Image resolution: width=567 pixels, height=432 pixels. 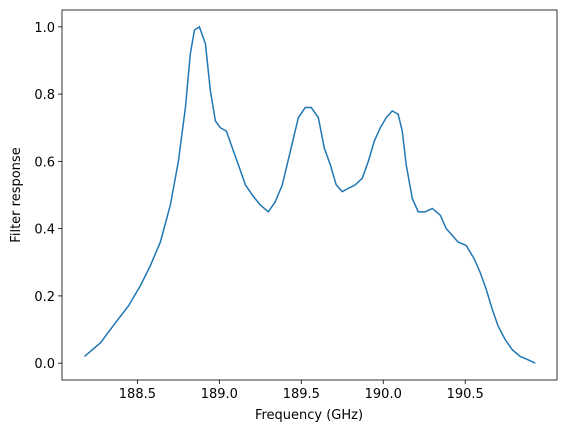 What do you see at coordinates (44, 162) in the screenshot?
I see `y-tick-label: 0.6` at bounding box center [44, 162].